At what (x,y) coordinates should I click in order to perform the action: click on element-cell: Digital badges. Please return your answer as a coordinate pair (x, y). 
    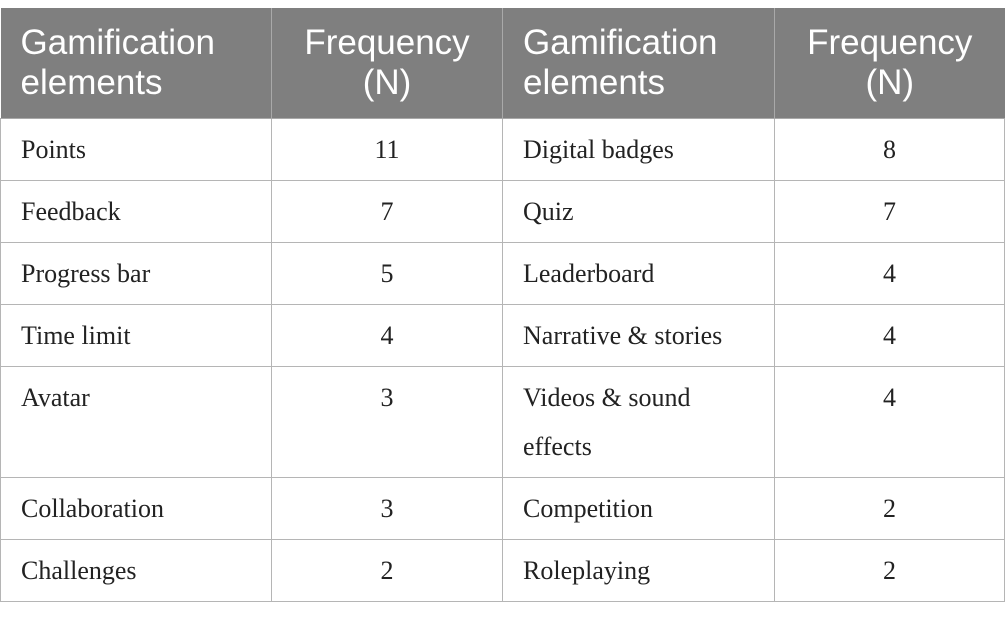
    Looking at the image, I should click on (638, 149).